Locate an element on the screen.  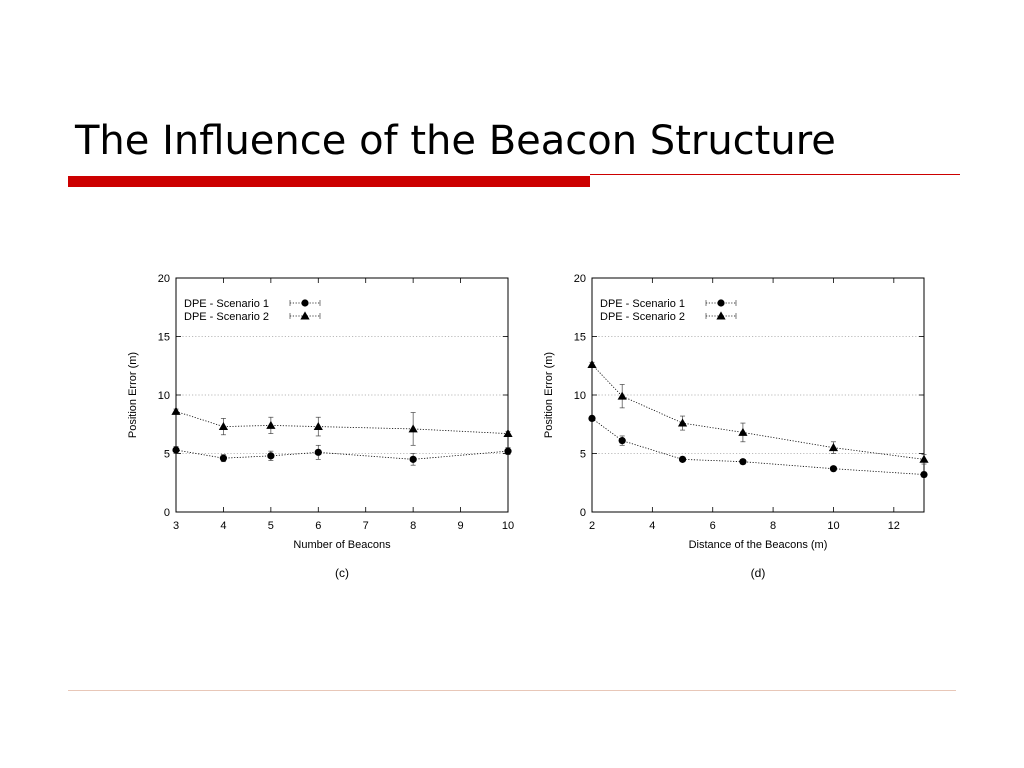
title-accent-line is located at coordinates (775, 174).